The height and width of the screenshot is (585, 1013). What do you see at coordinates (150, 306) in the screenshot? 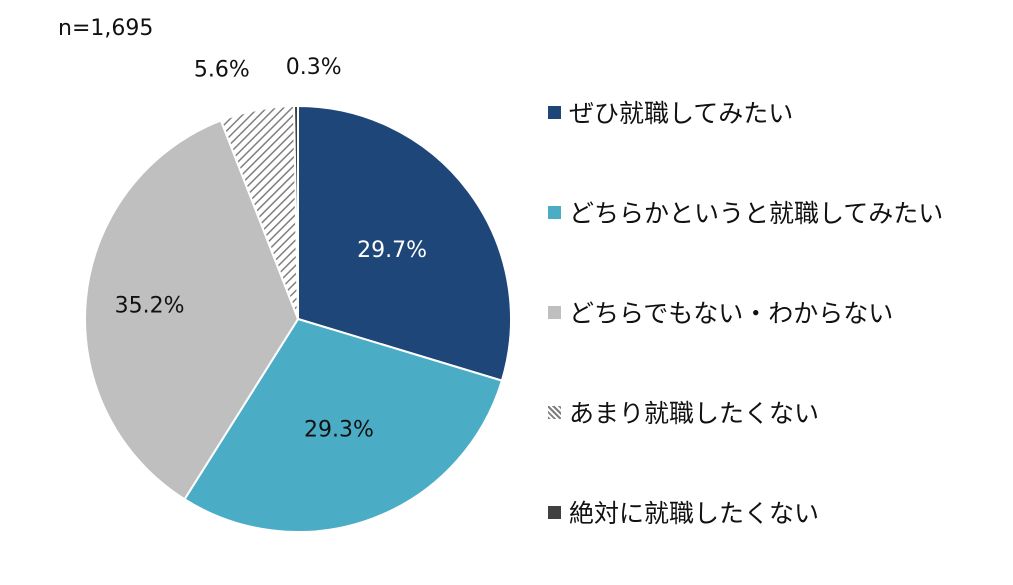
I see `data-label-3: 35.2%` at bounding box center [150, 306].